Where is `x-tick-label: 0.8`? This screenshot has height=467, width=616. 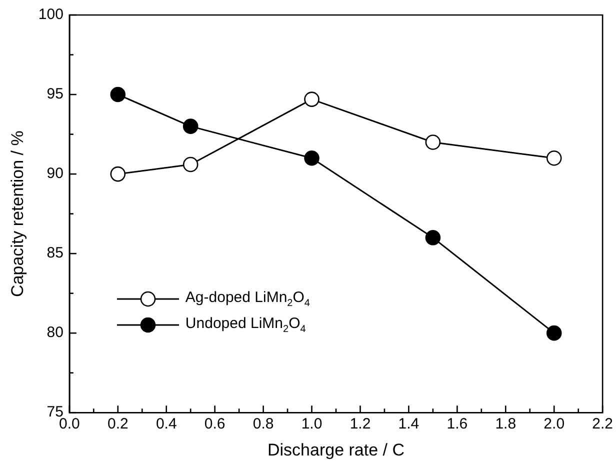 x-tick-label: 0.8 is located at coordinates (263, 424).